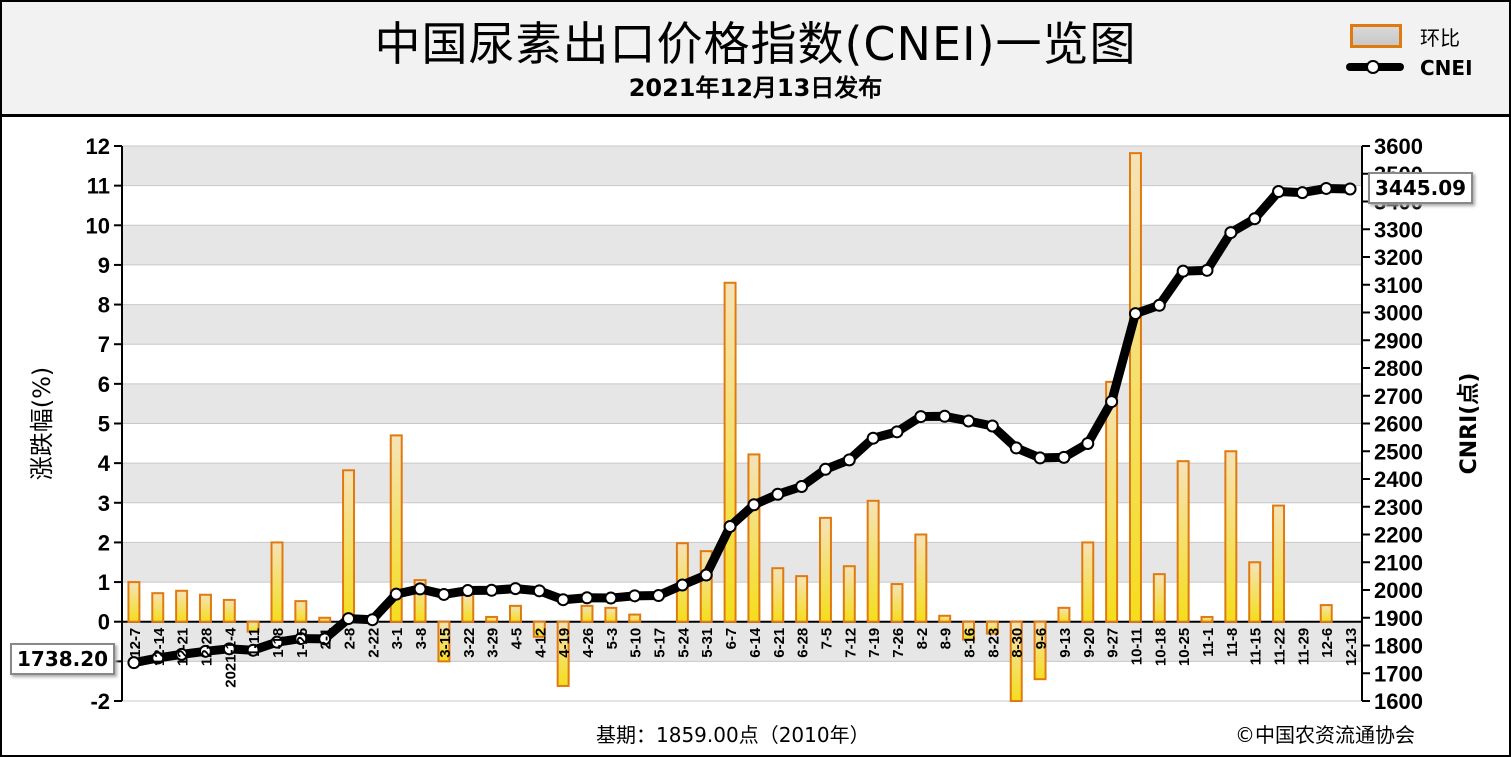  Describe the element at coordinates (993, 643) in the screenshot. I see `x-tick-label: 8-23` at that location.